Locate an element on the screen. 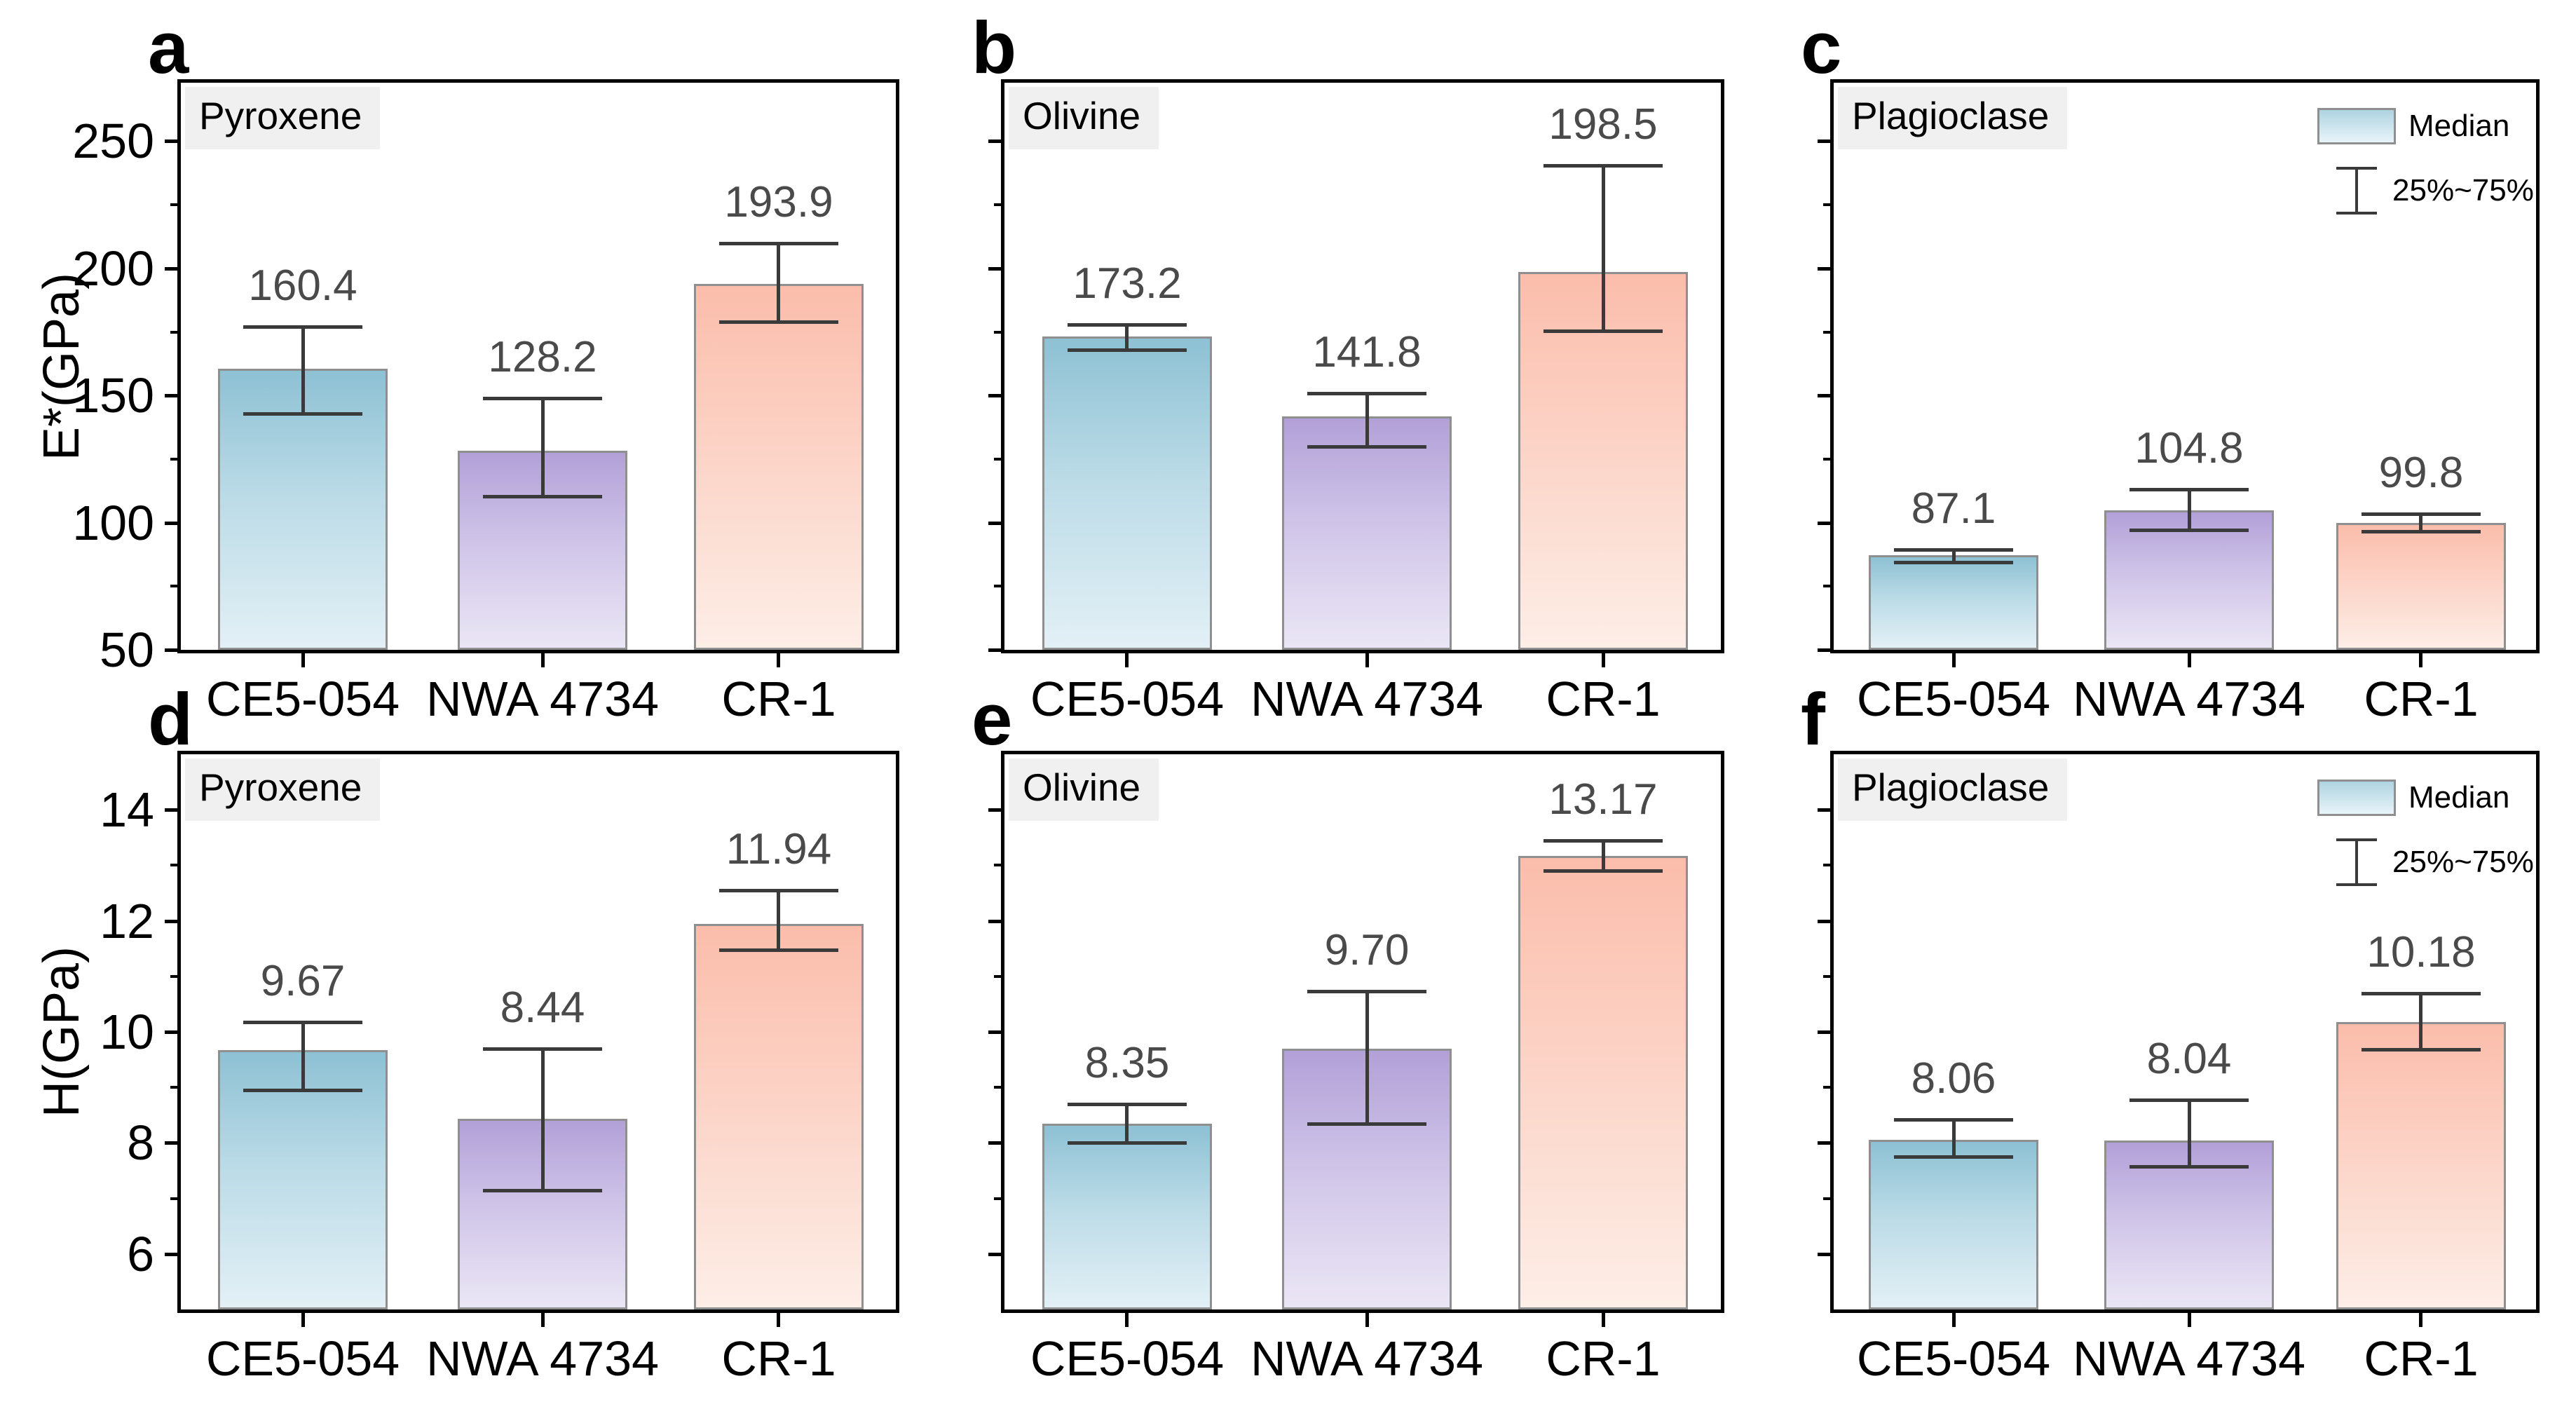 The width and height of the screenshot is (2576, 1402). y-tick-label: 50 is located at coordinates (127, 649).